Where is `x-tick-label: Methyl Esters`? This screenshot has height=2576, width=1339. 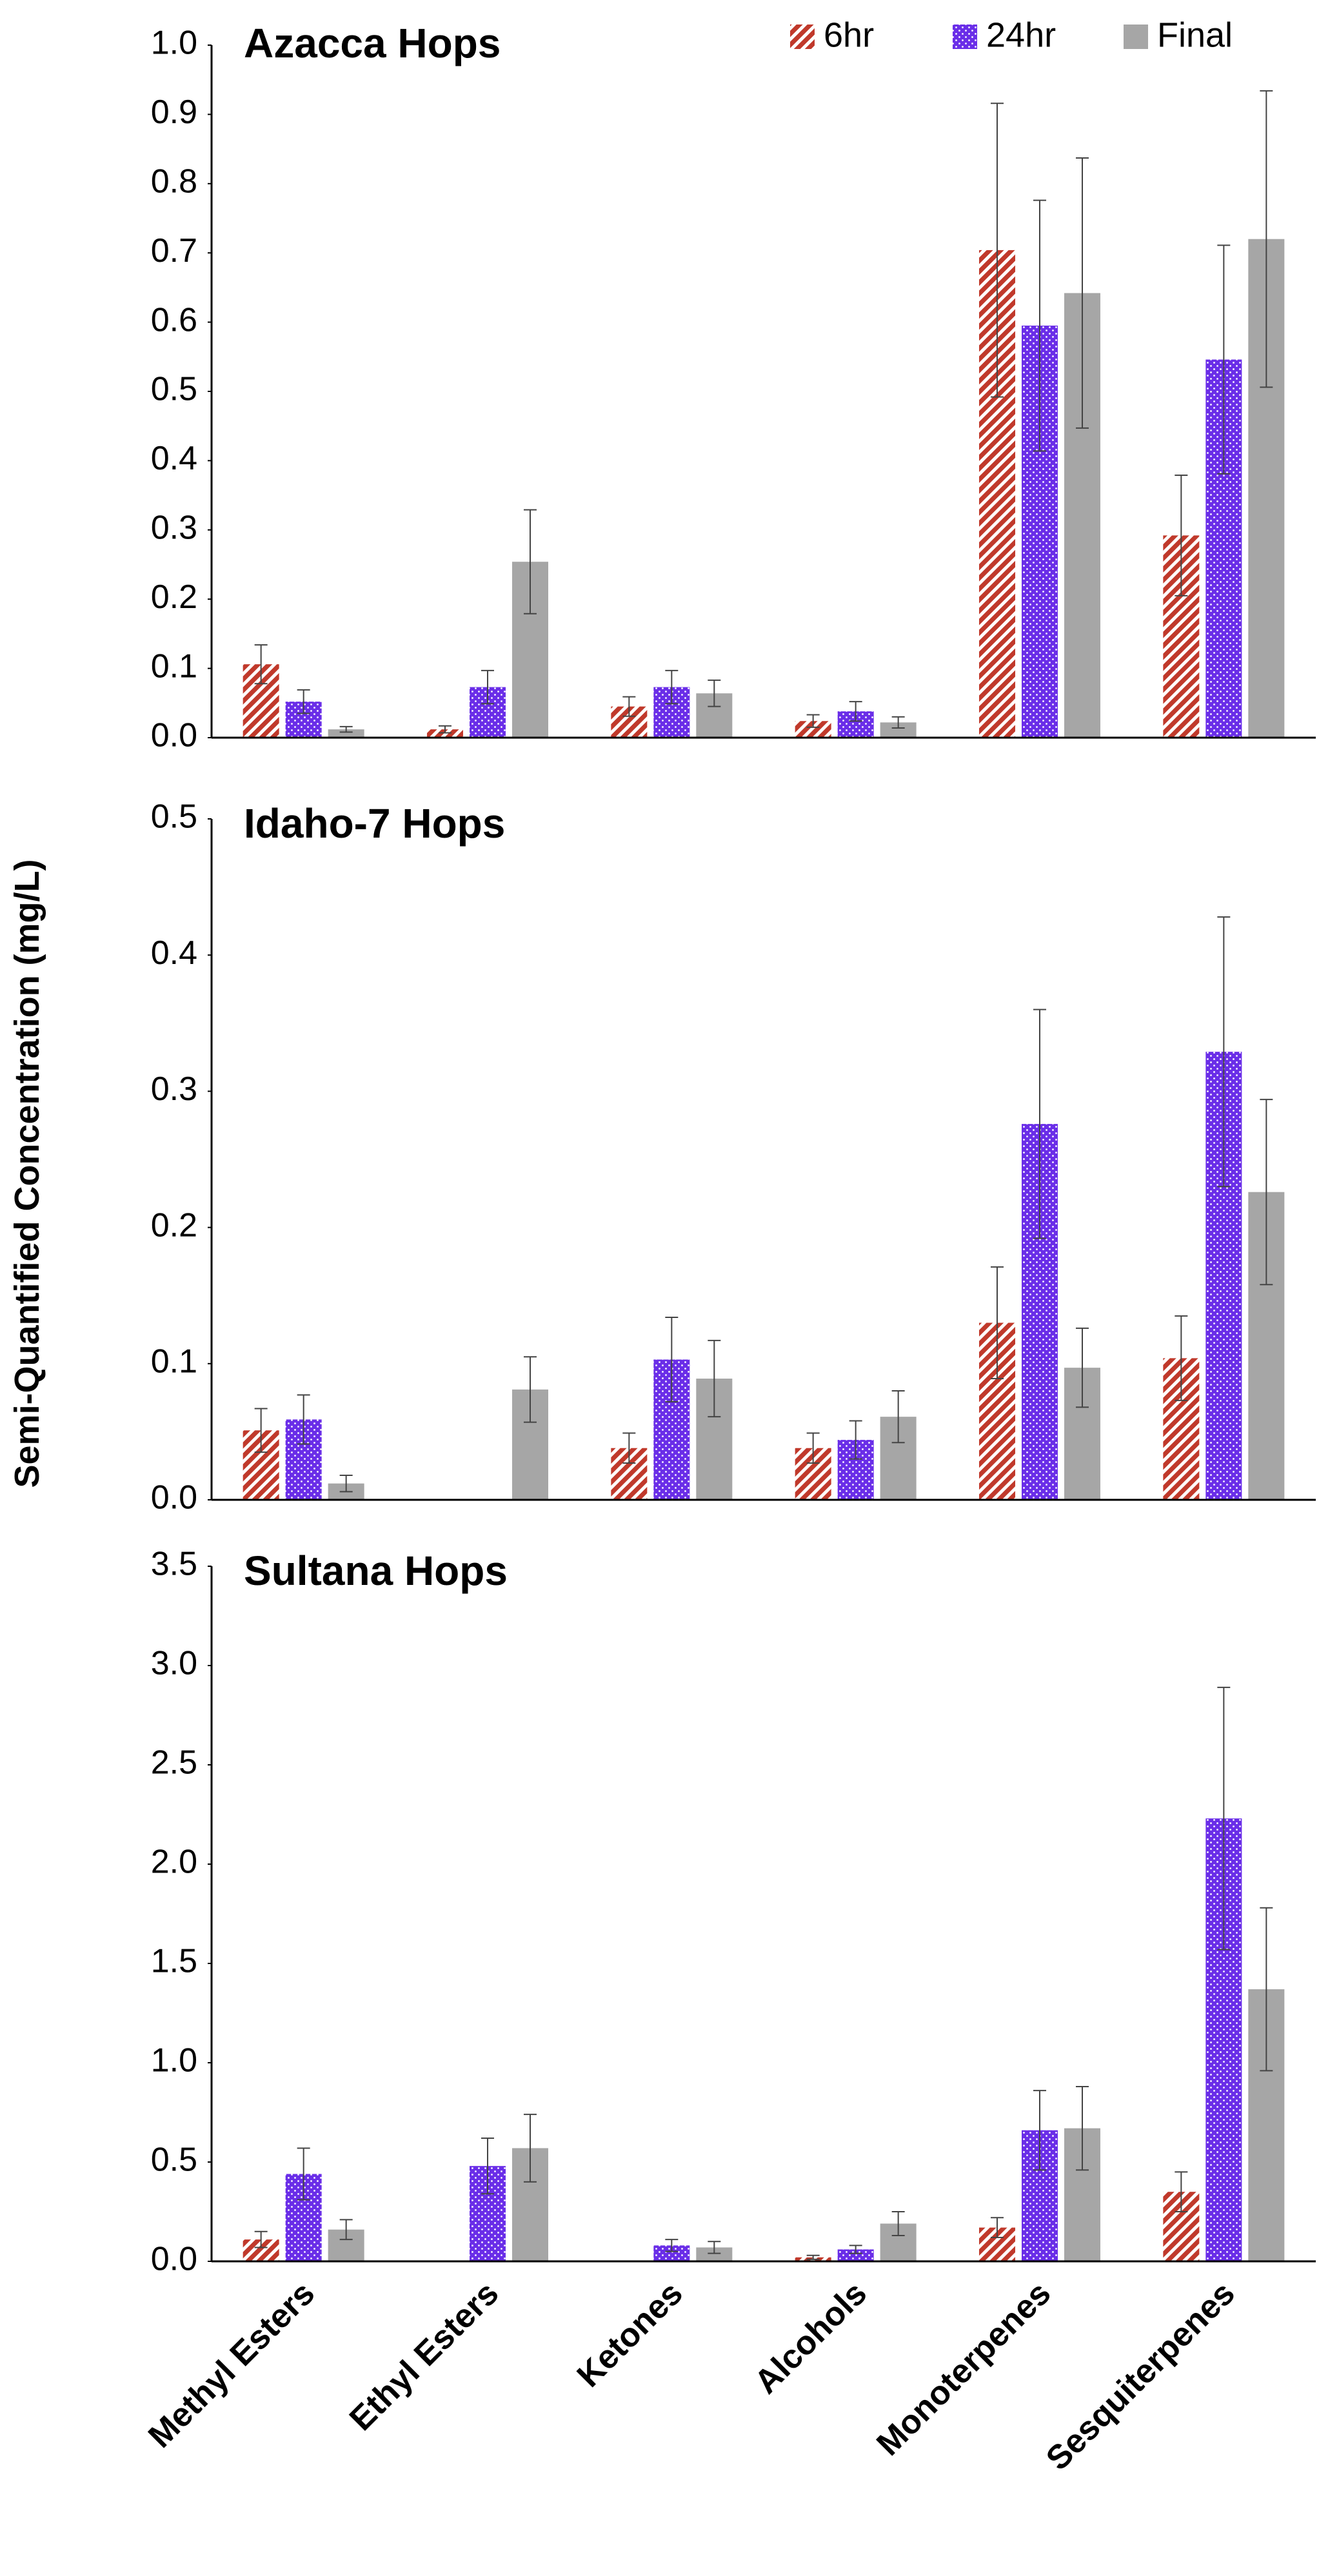 x-tick-label: Methyl Esters is located at coordinates (231, 2364).